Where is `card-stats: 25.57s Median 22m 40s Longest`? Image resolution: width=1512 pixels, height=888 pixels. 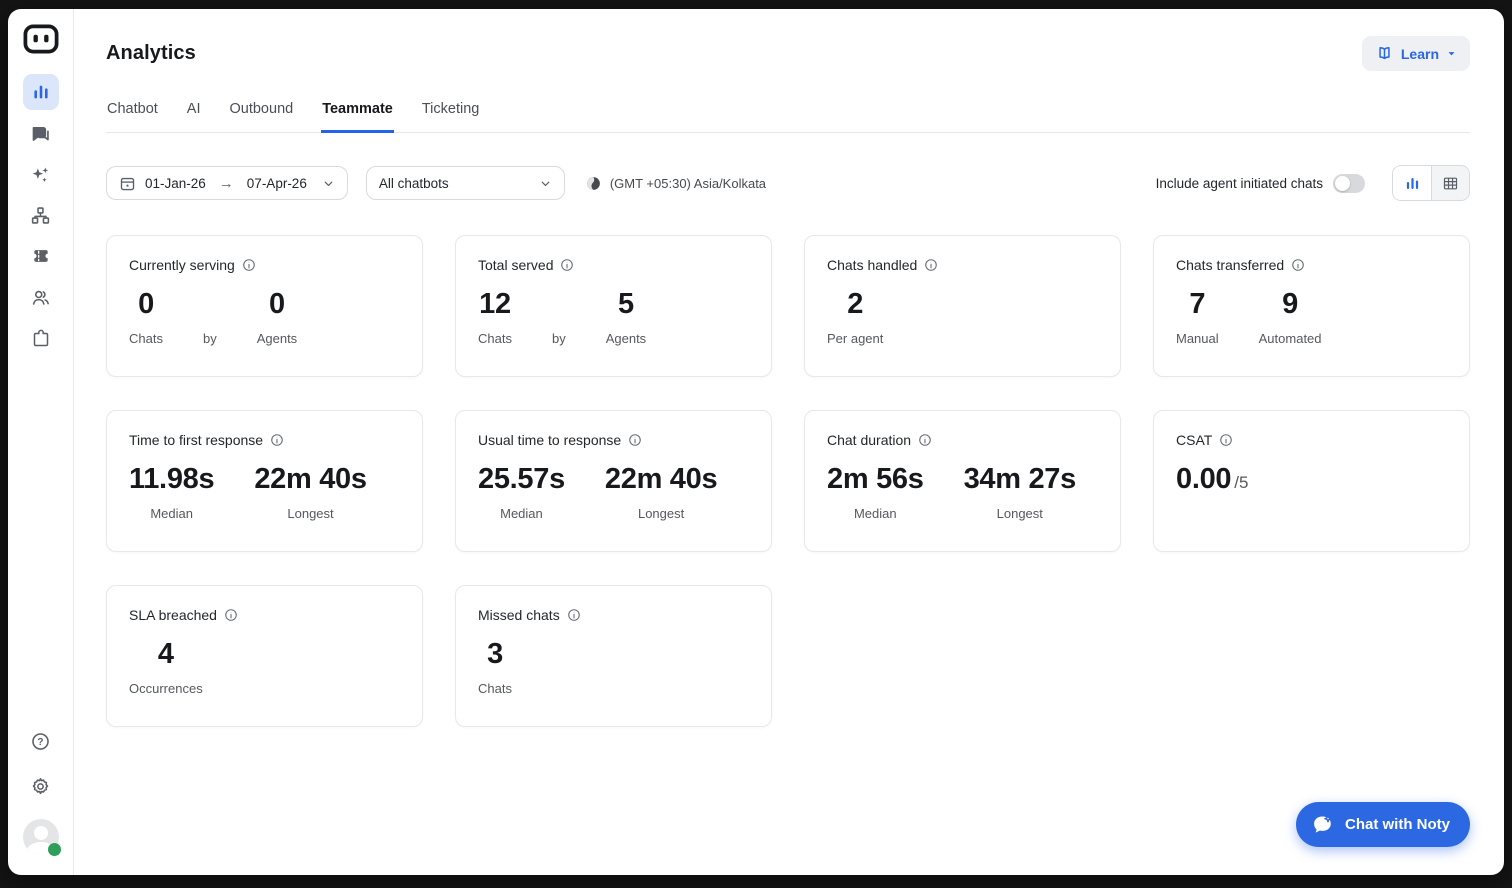
card-stats: 25.57s Median 22m 40s Longest is located at coordinates (613, 492).